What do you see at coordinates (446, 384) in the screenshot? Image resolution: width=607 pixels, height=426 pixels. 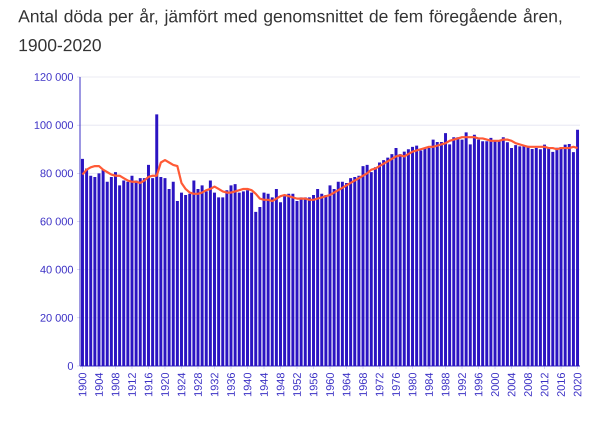 I see `x-tick-label: 1988` at bounding box center [446, 384].